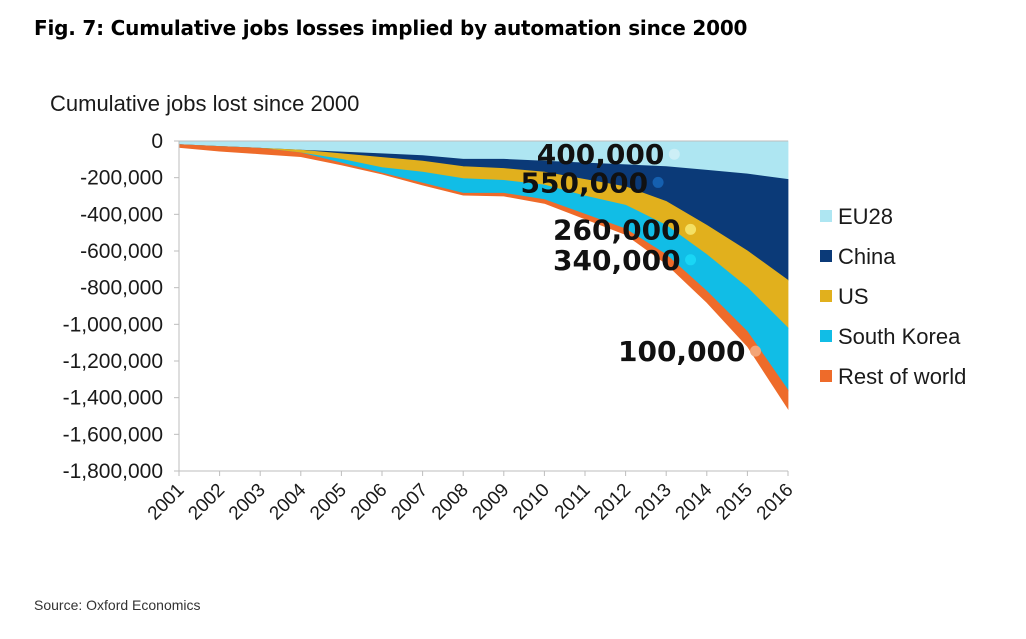 This screenshot has height=639, width=1026. Describe the element at coordinates (166, 502) in the screenshot. I see `x-tick-label: 2001` at that location.